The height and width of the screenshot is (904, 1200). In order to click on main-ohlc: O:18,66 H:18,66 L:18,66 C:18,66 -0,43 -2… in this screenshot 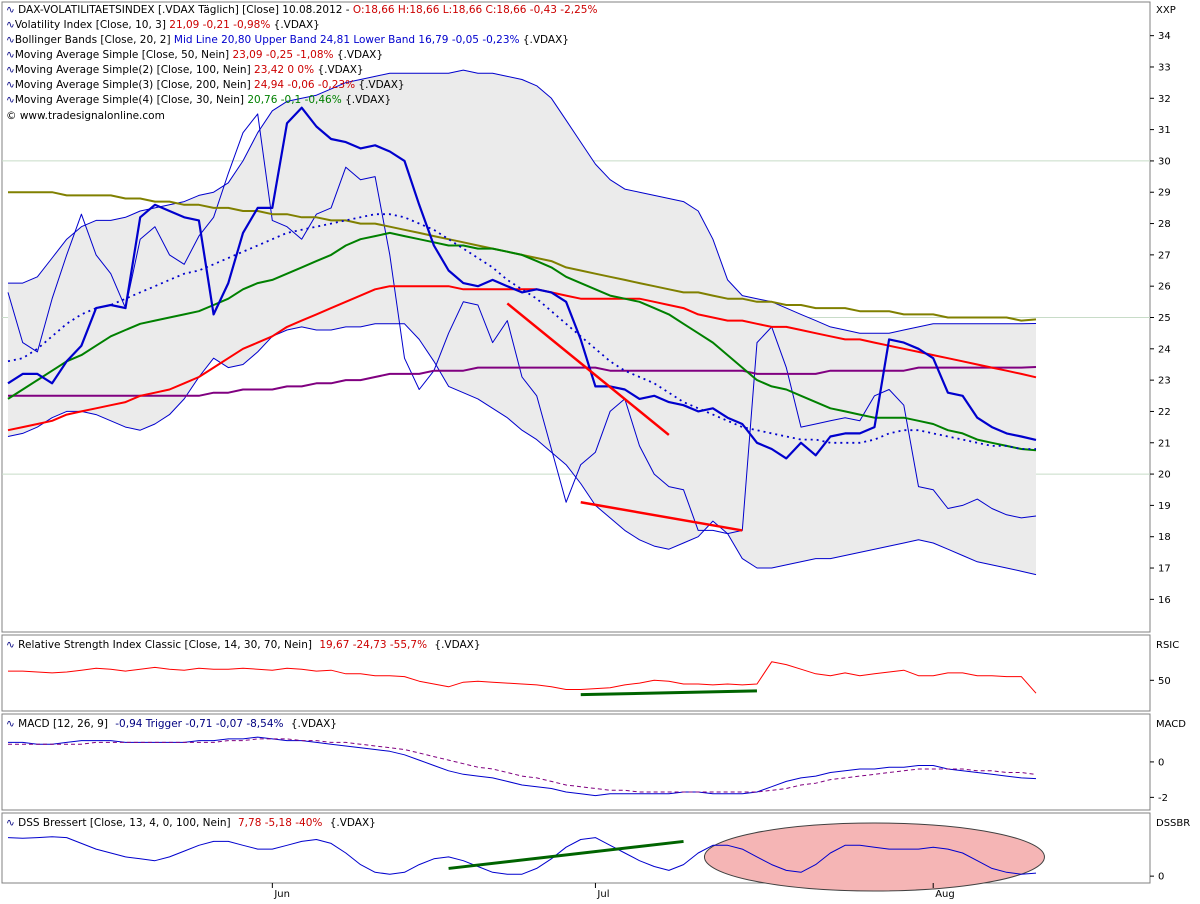, I will do `click(475, 10)`.